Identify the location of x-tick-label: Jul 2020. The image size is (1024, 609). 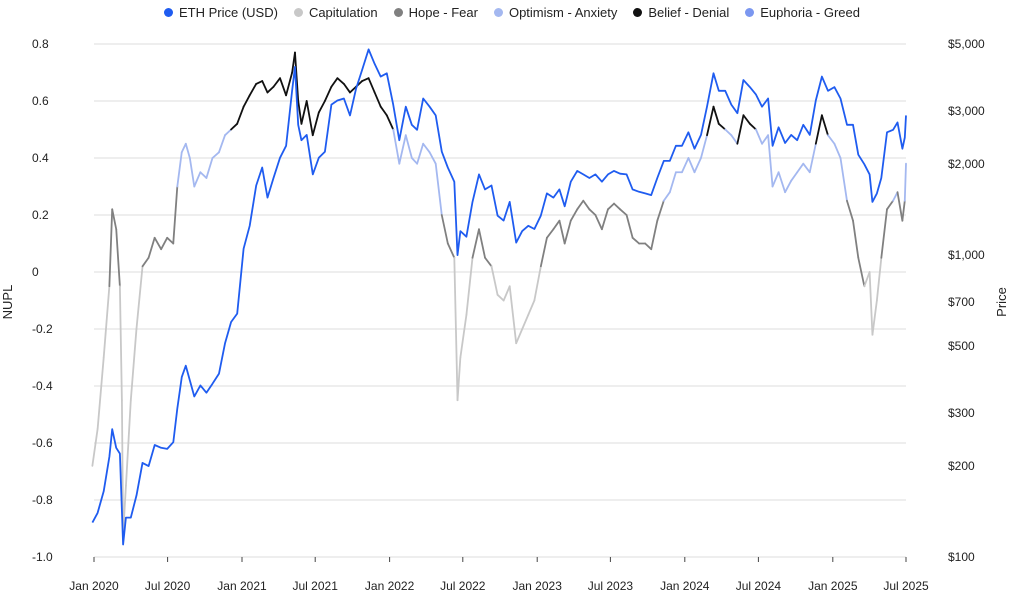
(168, 586).